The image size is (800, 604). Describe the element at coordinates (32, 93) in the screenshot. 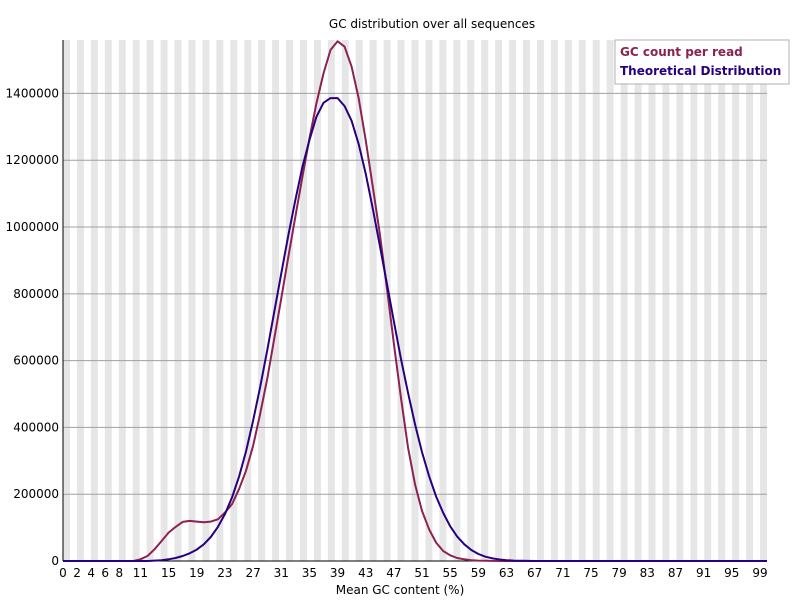

I see `y-tick-label: 1400000` at that location.